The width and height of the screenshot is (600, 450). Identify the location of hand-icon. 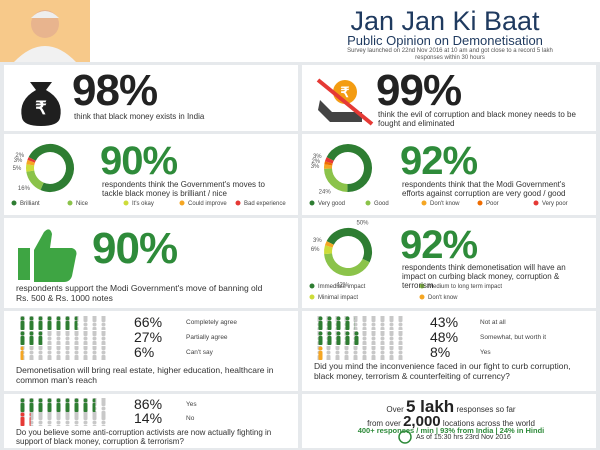
(340, 111).